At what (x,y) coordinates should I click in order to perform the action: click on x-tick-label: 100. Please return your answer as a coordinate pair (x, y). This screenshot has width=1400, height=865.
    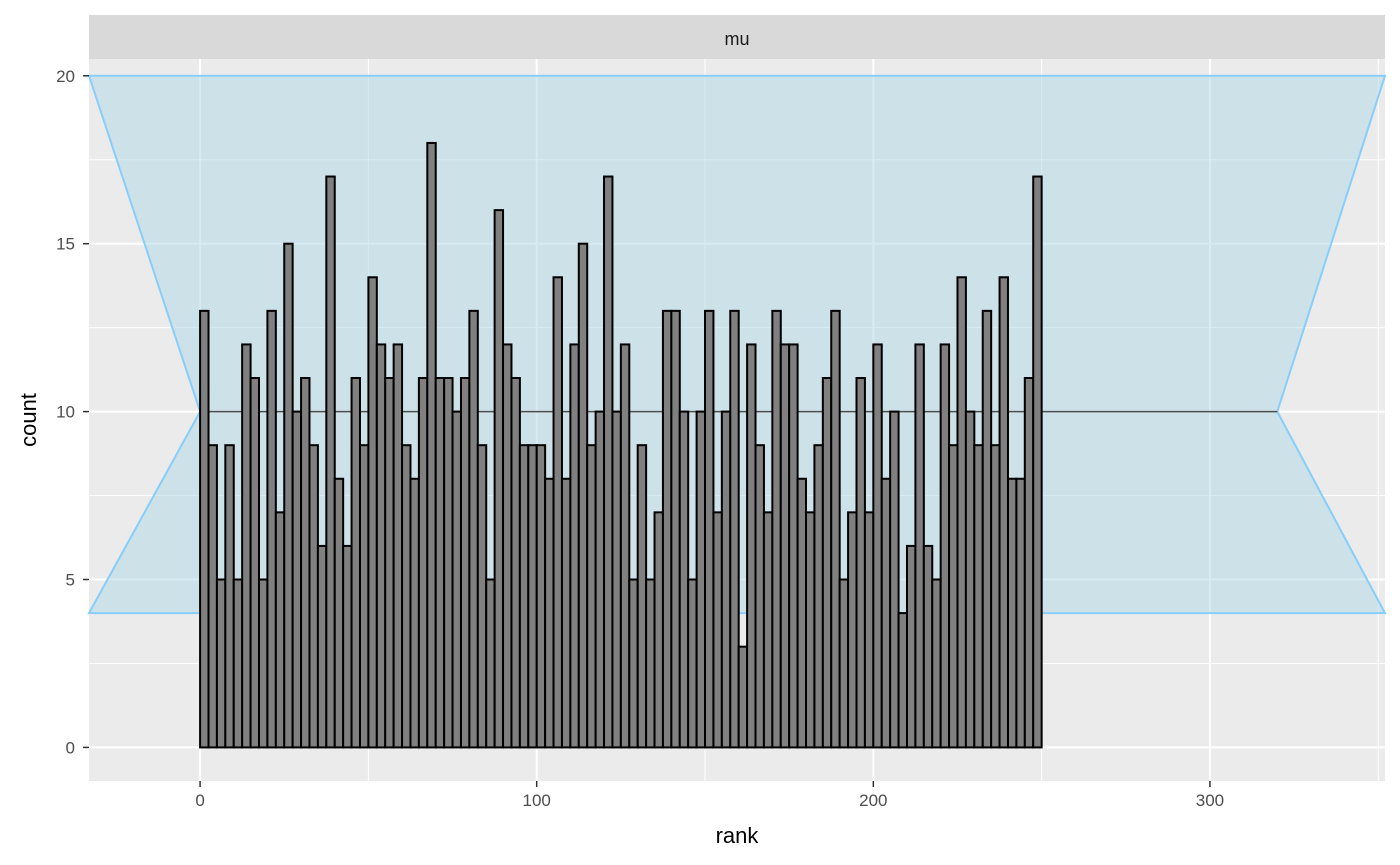
    Looking at the image, I should click on (537, 800).